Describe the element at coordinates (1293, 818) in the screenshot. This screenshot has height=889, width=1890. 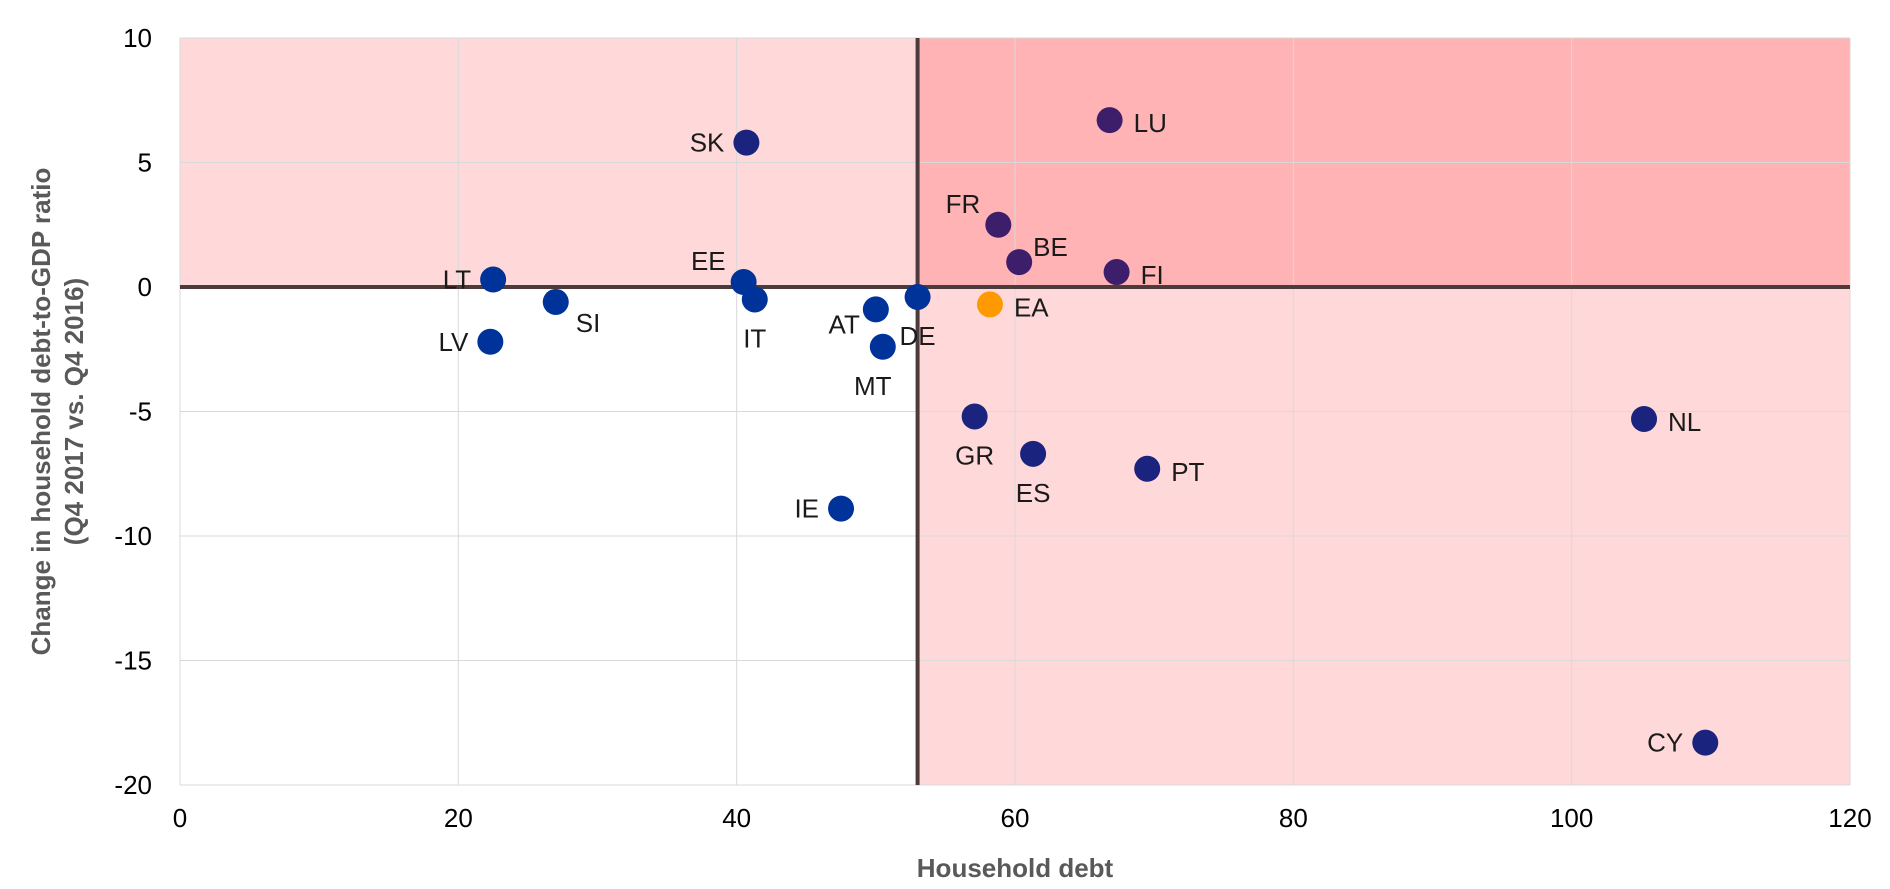
I see `x-tick-label: 80` at that location.